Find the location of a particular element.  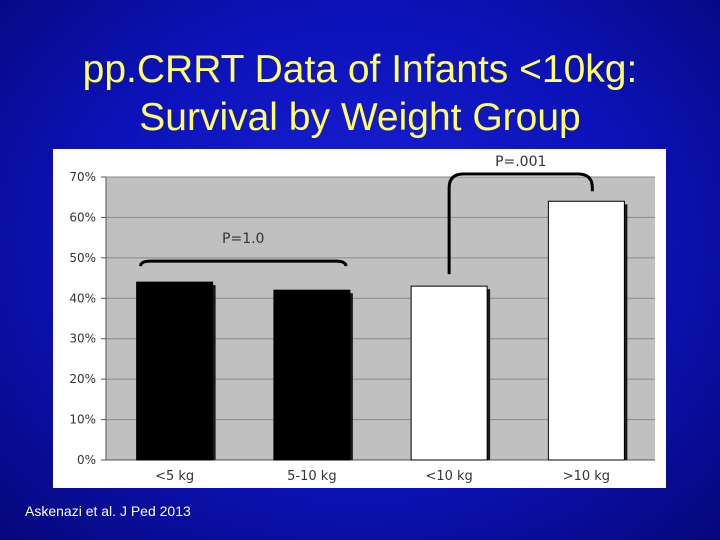

citation: Askenazi et al. J Ped 2013 is located at coordinates (108, 511).